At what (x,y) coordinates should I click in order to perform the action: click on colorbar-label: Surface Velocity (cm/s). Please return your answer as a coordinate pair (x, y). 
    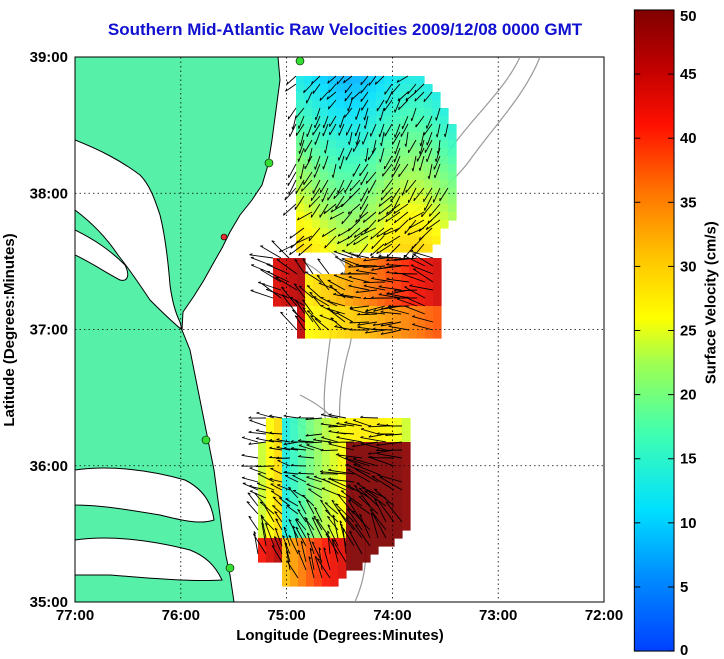
    Looking at the image, I should click on (712, 302).